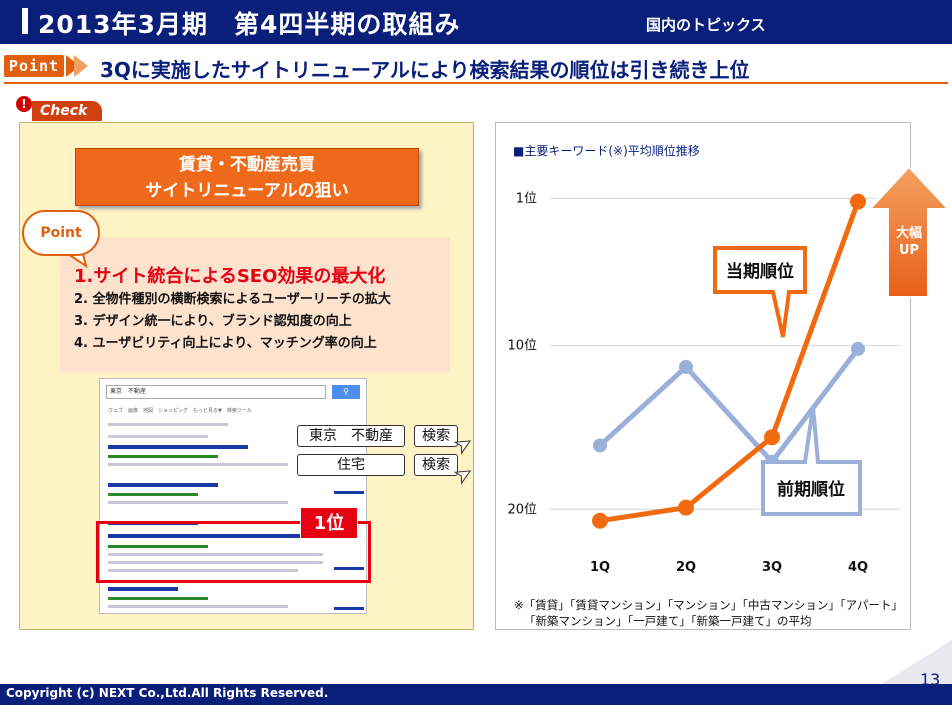 The width and height of the screenshot is (952, 705). Describe the element at coordinates (522, 509) in the screenshot. I see `y-tick-label: 20位` at that location.